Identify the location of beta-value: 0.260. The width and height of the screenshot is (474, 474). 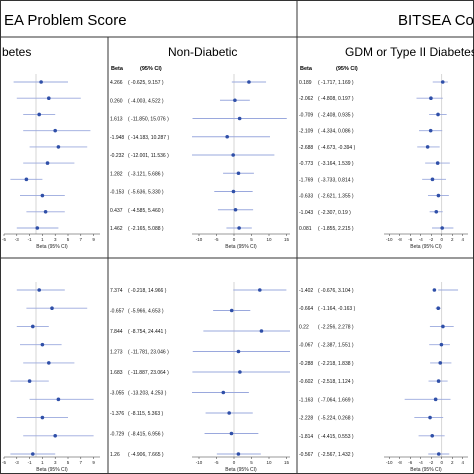
(116, 101).